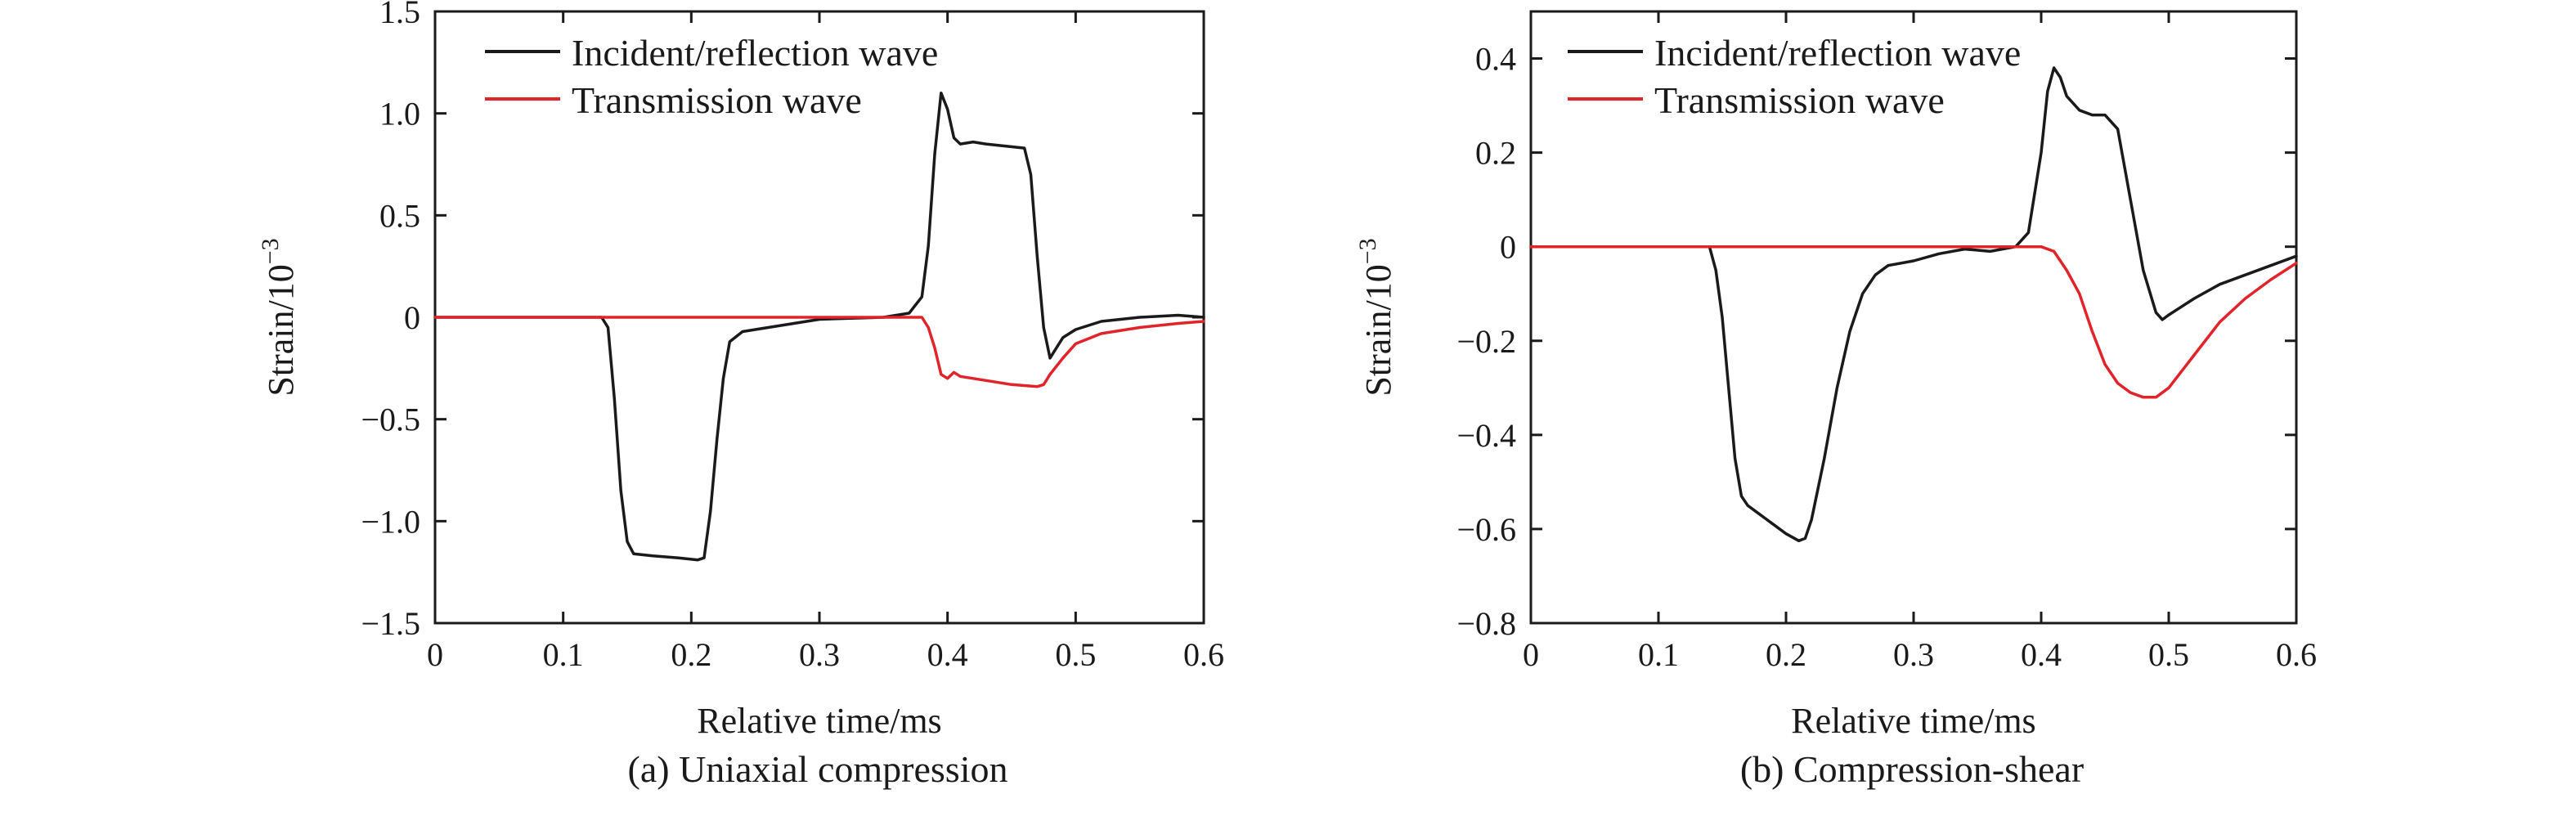 This screenshot has width=2576, height=821. What do you see at coordinates (1486, 435) in the screenshot?
I see `y-tick-label: −0.4` at bounding box center [1486, 435].